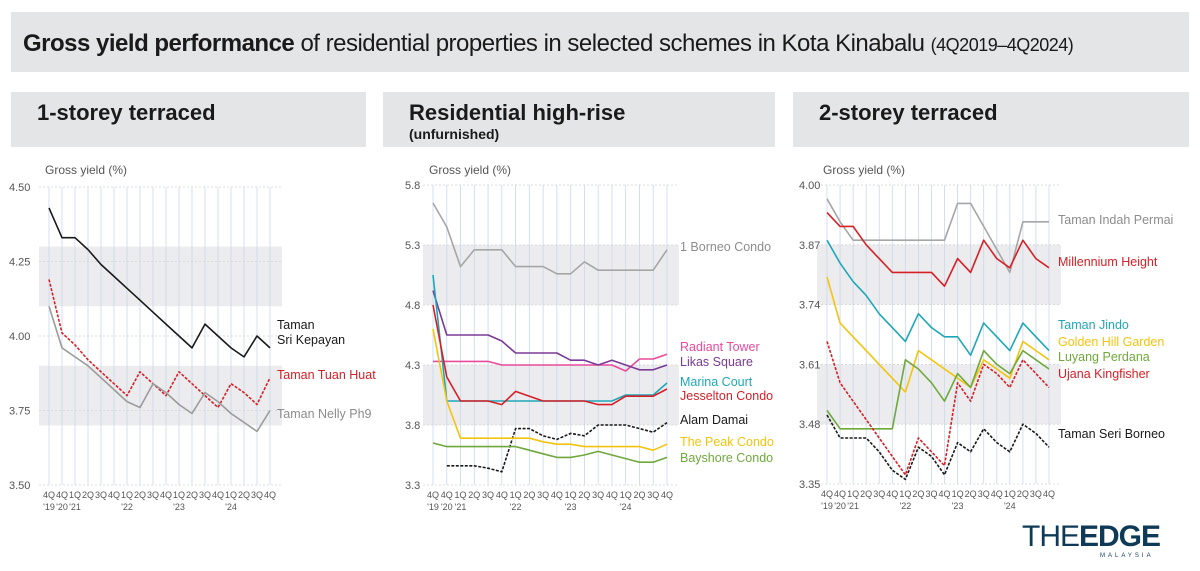 This screenshot has width=1200, height=571. Describe the element at coordinates (470, 170) in the screenshot. I see `y-axis-label: Gross yield (%)` at that location.